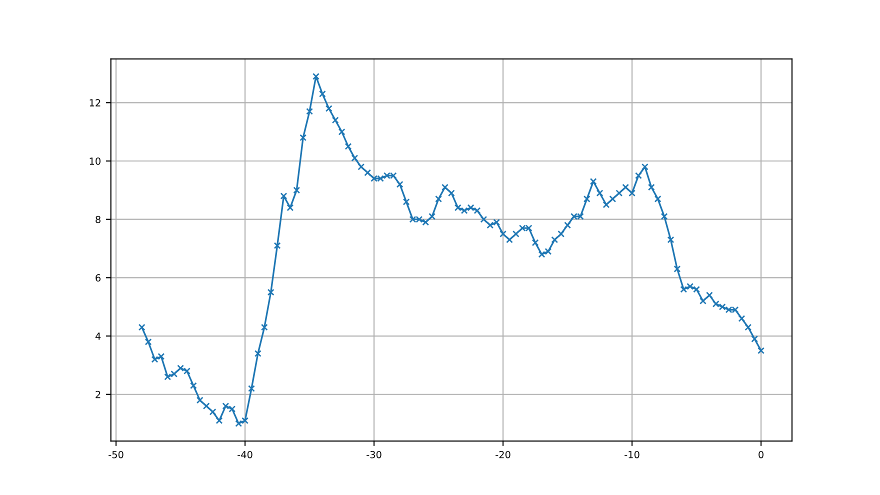 Image resolution: width=880 pixels, height=495 pixels. What do you see at coordinates (245, 454) in the screenshot?
I see `x-tick-label: -40` at bounding box center [245, 454].